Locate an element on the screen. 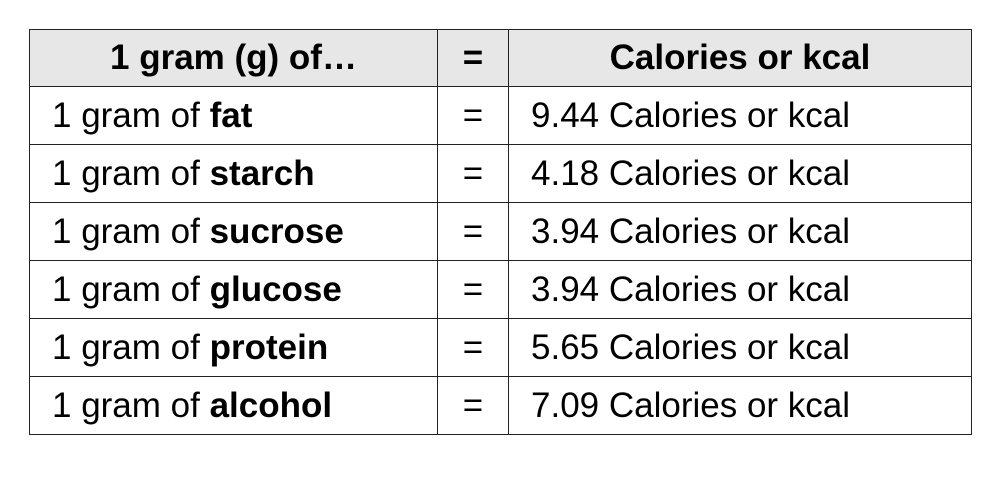 The width and height of the screenshot is (1000, 481). header-cell: Calories or kcal is located at coordinates (740, 58).